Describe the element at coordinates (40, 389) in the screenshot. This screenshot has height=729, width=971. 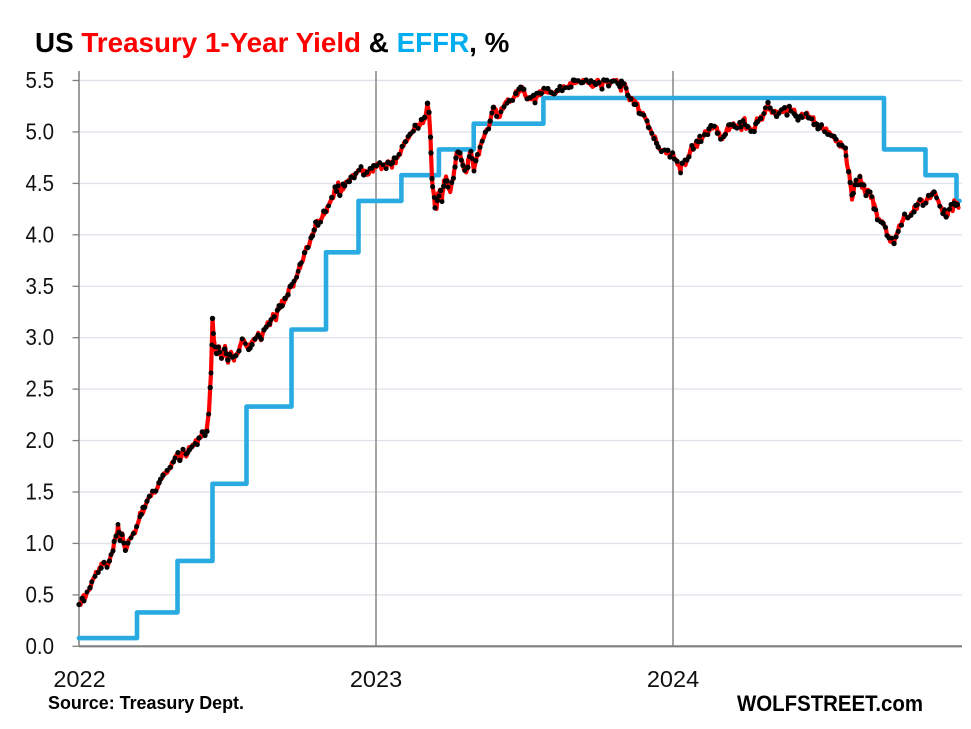
I see `svg-text: 2.5` at that location.